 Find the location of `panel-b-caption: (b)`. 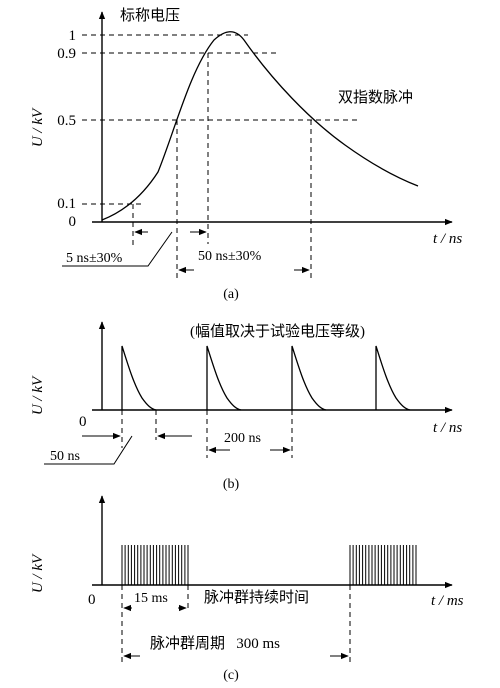

panel-b-caption: (b) is located at coordinates (231, 484).